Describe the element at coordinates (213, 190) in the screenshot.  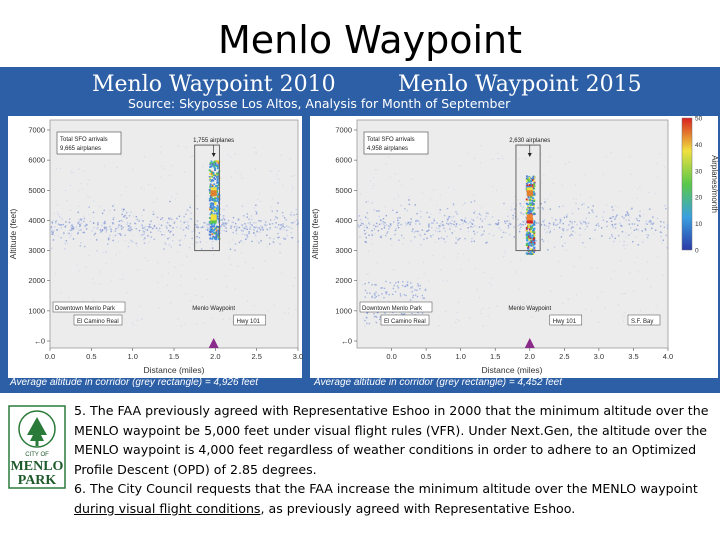
I see `hotspot-point` at that location.